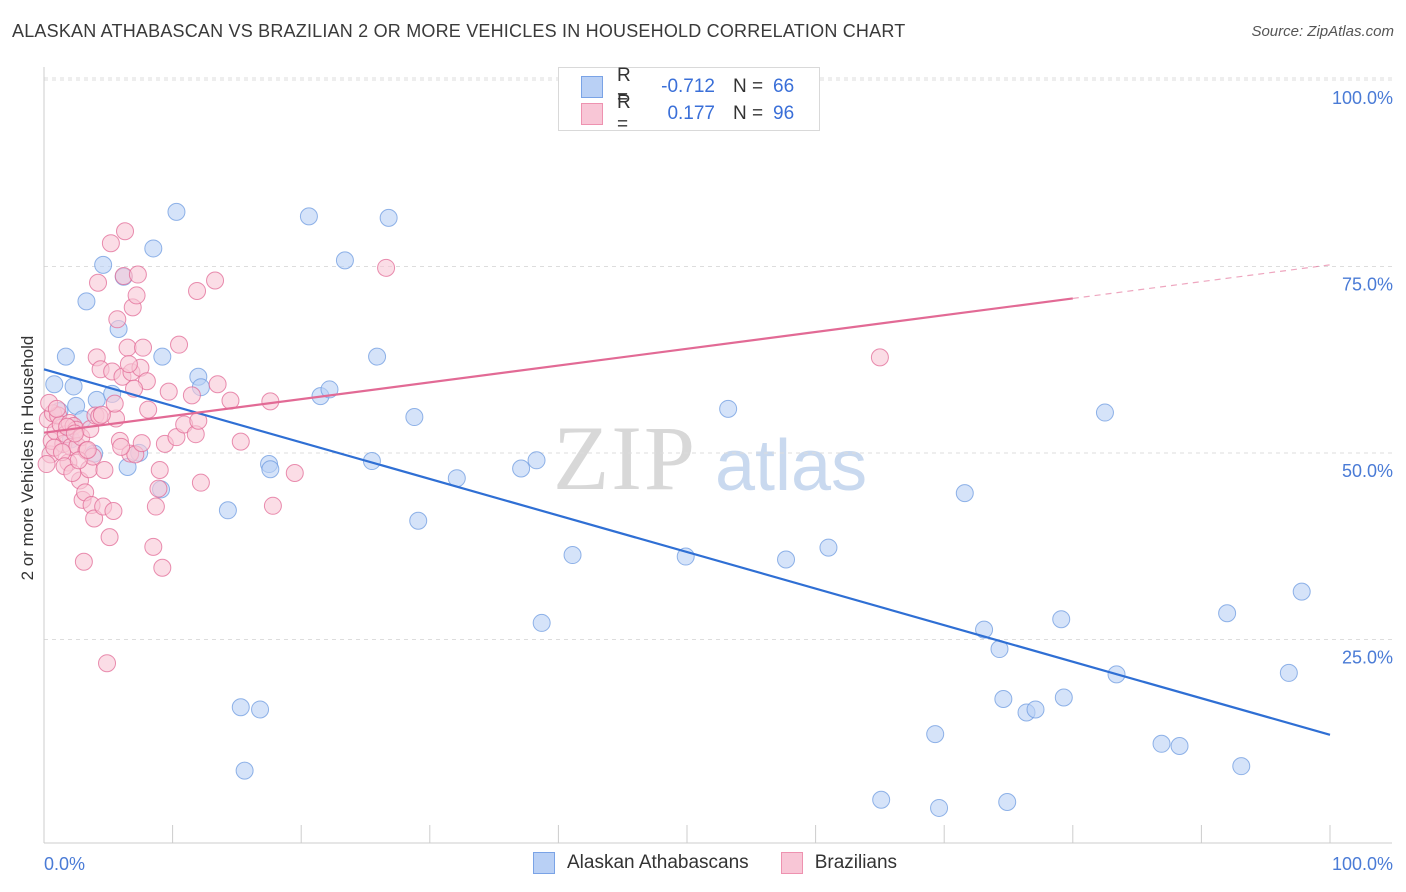 The height and width of the screenshot is (892, 1406). Describe the element at coordinates (1367, 658) in the screenshot. I see `y-tick-label: 25.0%` at that location.